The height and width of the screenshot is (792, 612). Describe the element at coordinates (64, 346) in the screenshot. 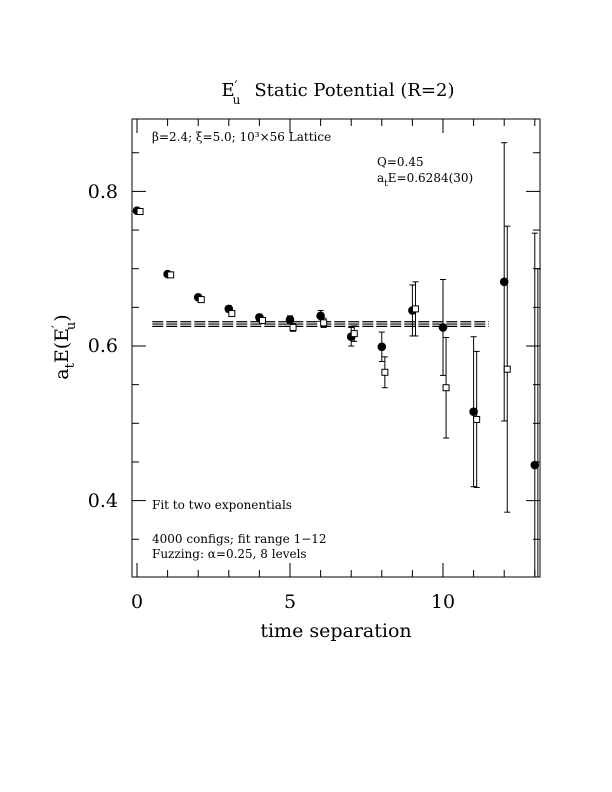

I see `y-axis-label: atE(E′u)` at that location.